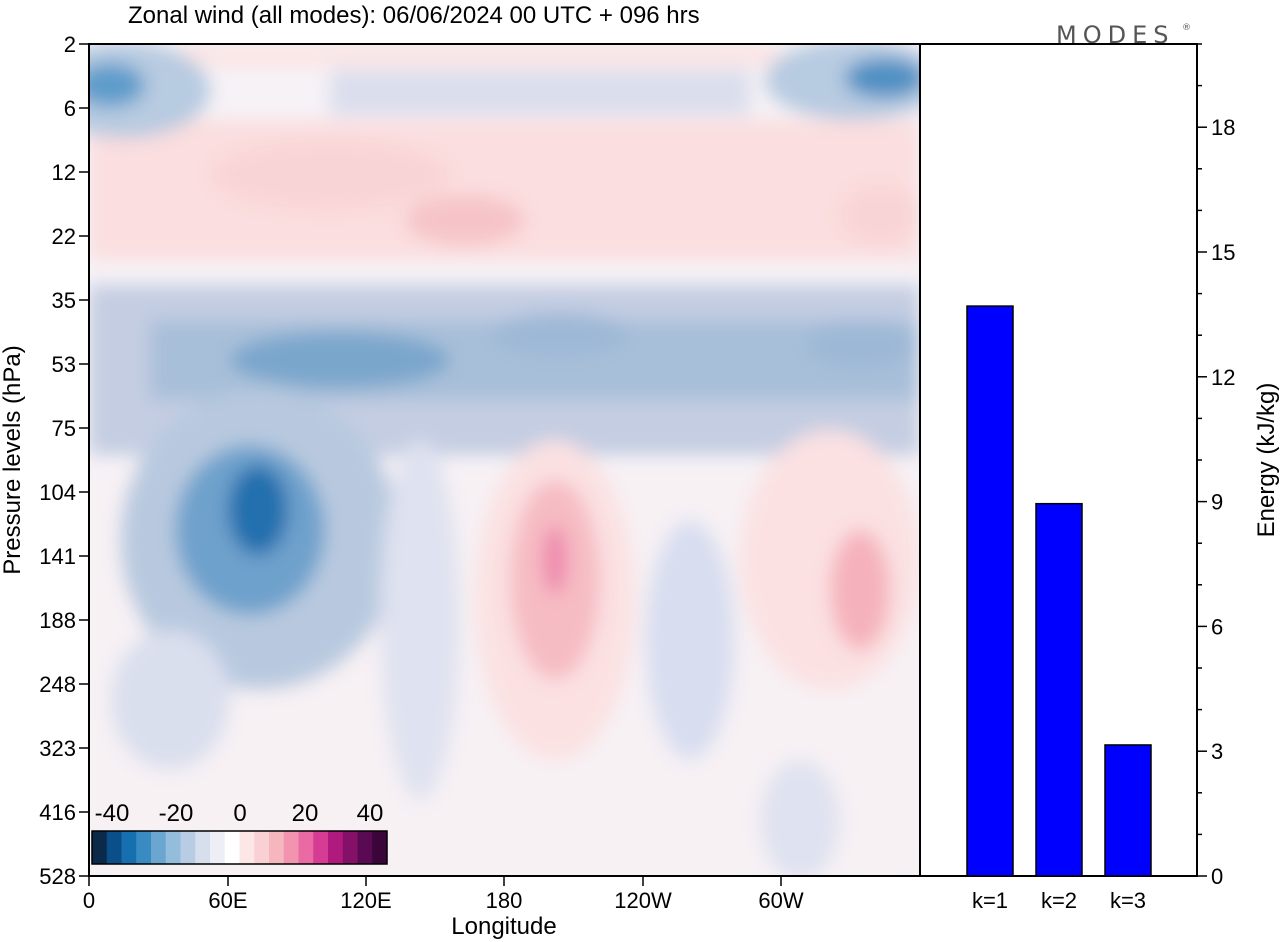 The height and width of the screenshot is (942, 1280). I want to click on pressure-tick-label: 2, so click(70, 44).